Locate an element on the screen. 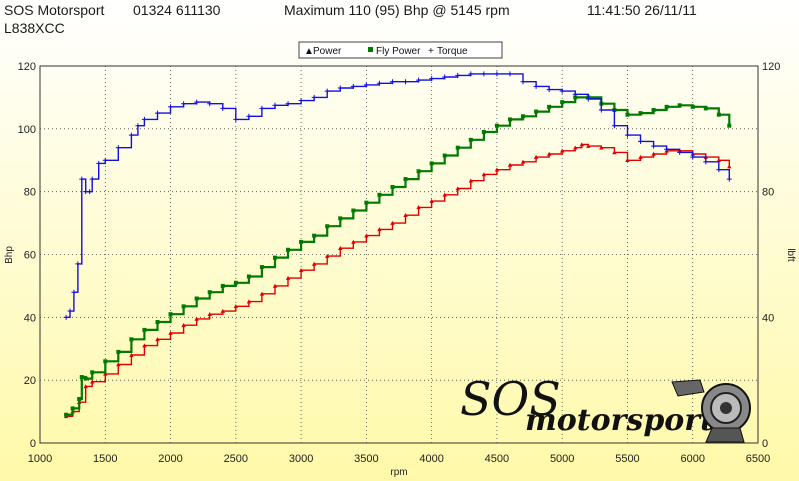 This screenshot has width=799, height=481. right-tick-label: 40 is located at coordinates (768, 318).